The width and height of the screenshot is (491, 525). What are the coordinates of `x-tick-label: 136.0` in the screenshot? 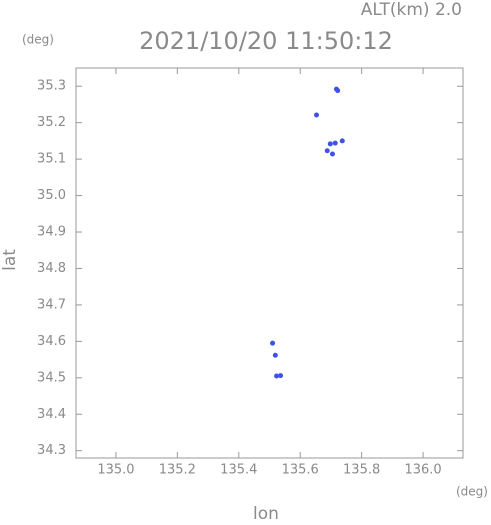 It's located at (422, 470).